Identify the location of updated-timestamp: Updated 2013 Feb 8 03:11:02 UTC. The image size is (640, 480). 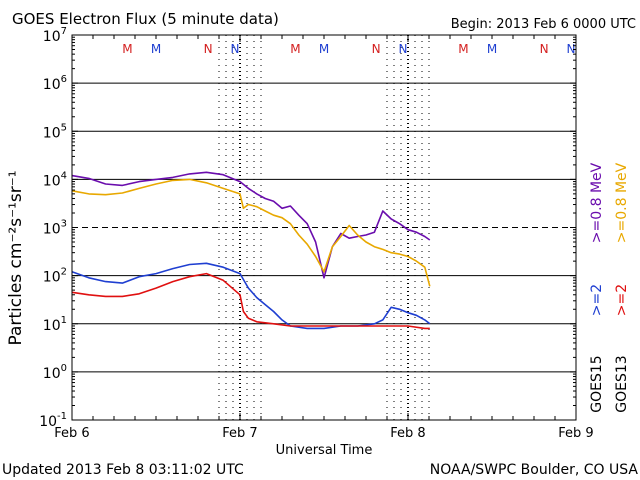
(123, 470).